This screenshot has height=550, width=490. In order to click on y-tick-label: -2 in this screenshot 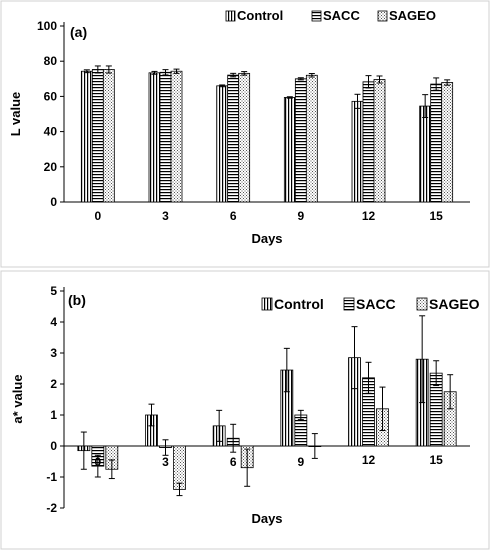, I will do `click(51, 508)`.